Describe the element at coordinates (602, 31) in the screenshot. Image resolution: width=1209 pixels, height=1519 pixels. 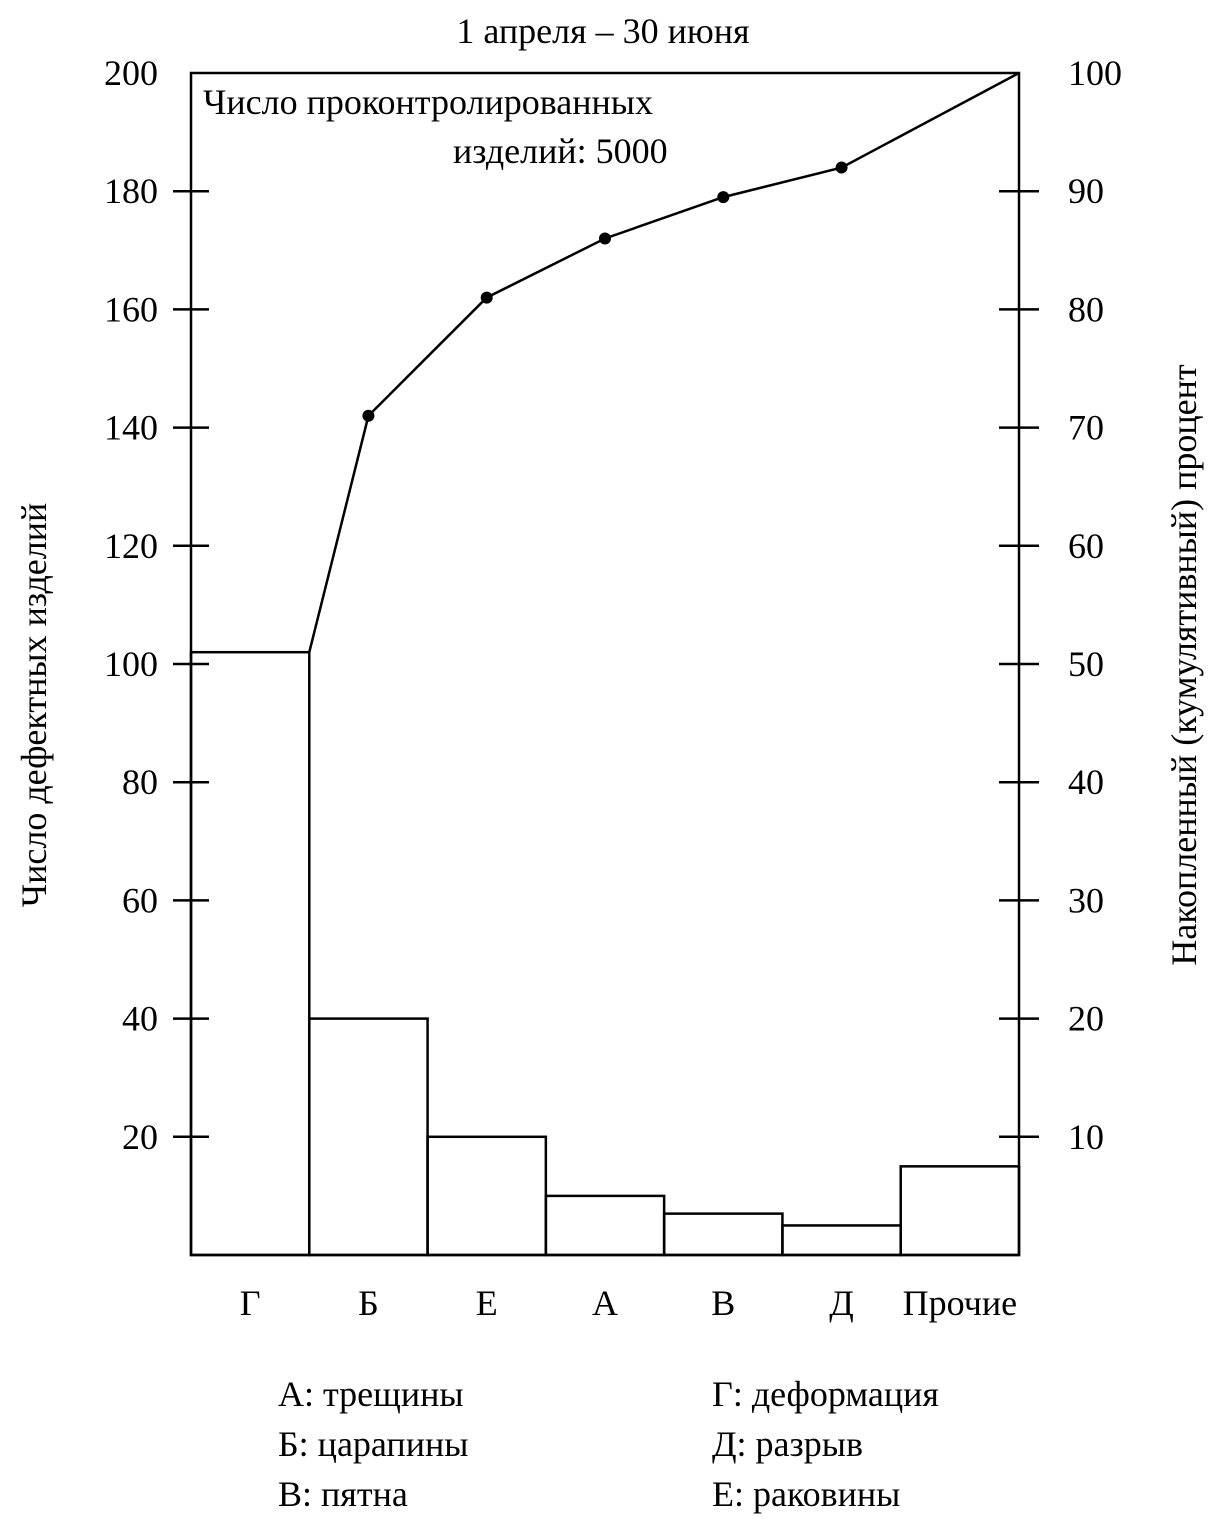
I see `chart-title: 1 апреля – 30 июня` at that location.